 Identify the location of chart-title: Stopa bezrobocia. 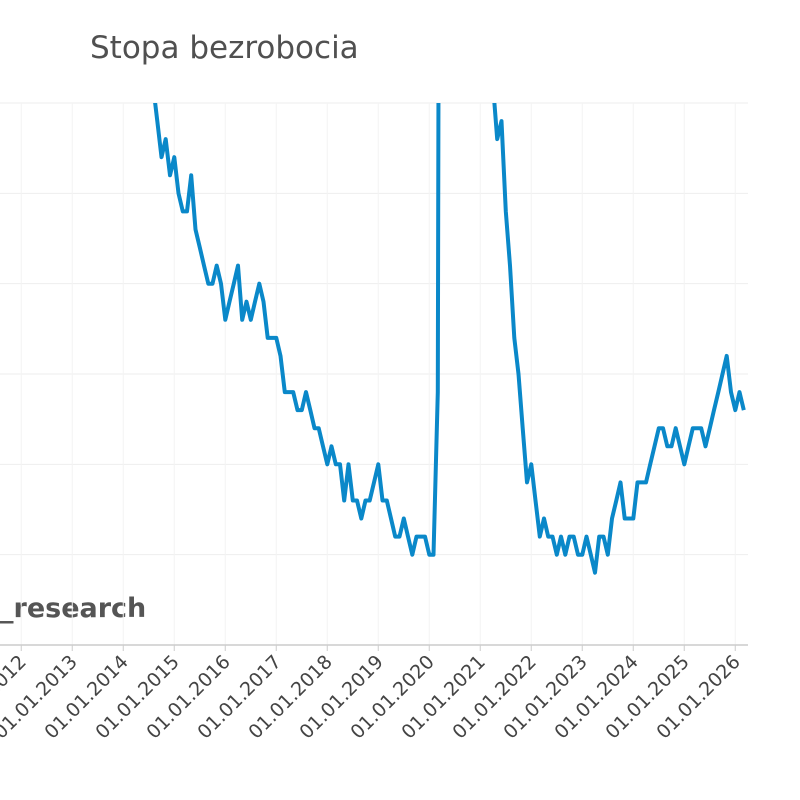
(224, 48).